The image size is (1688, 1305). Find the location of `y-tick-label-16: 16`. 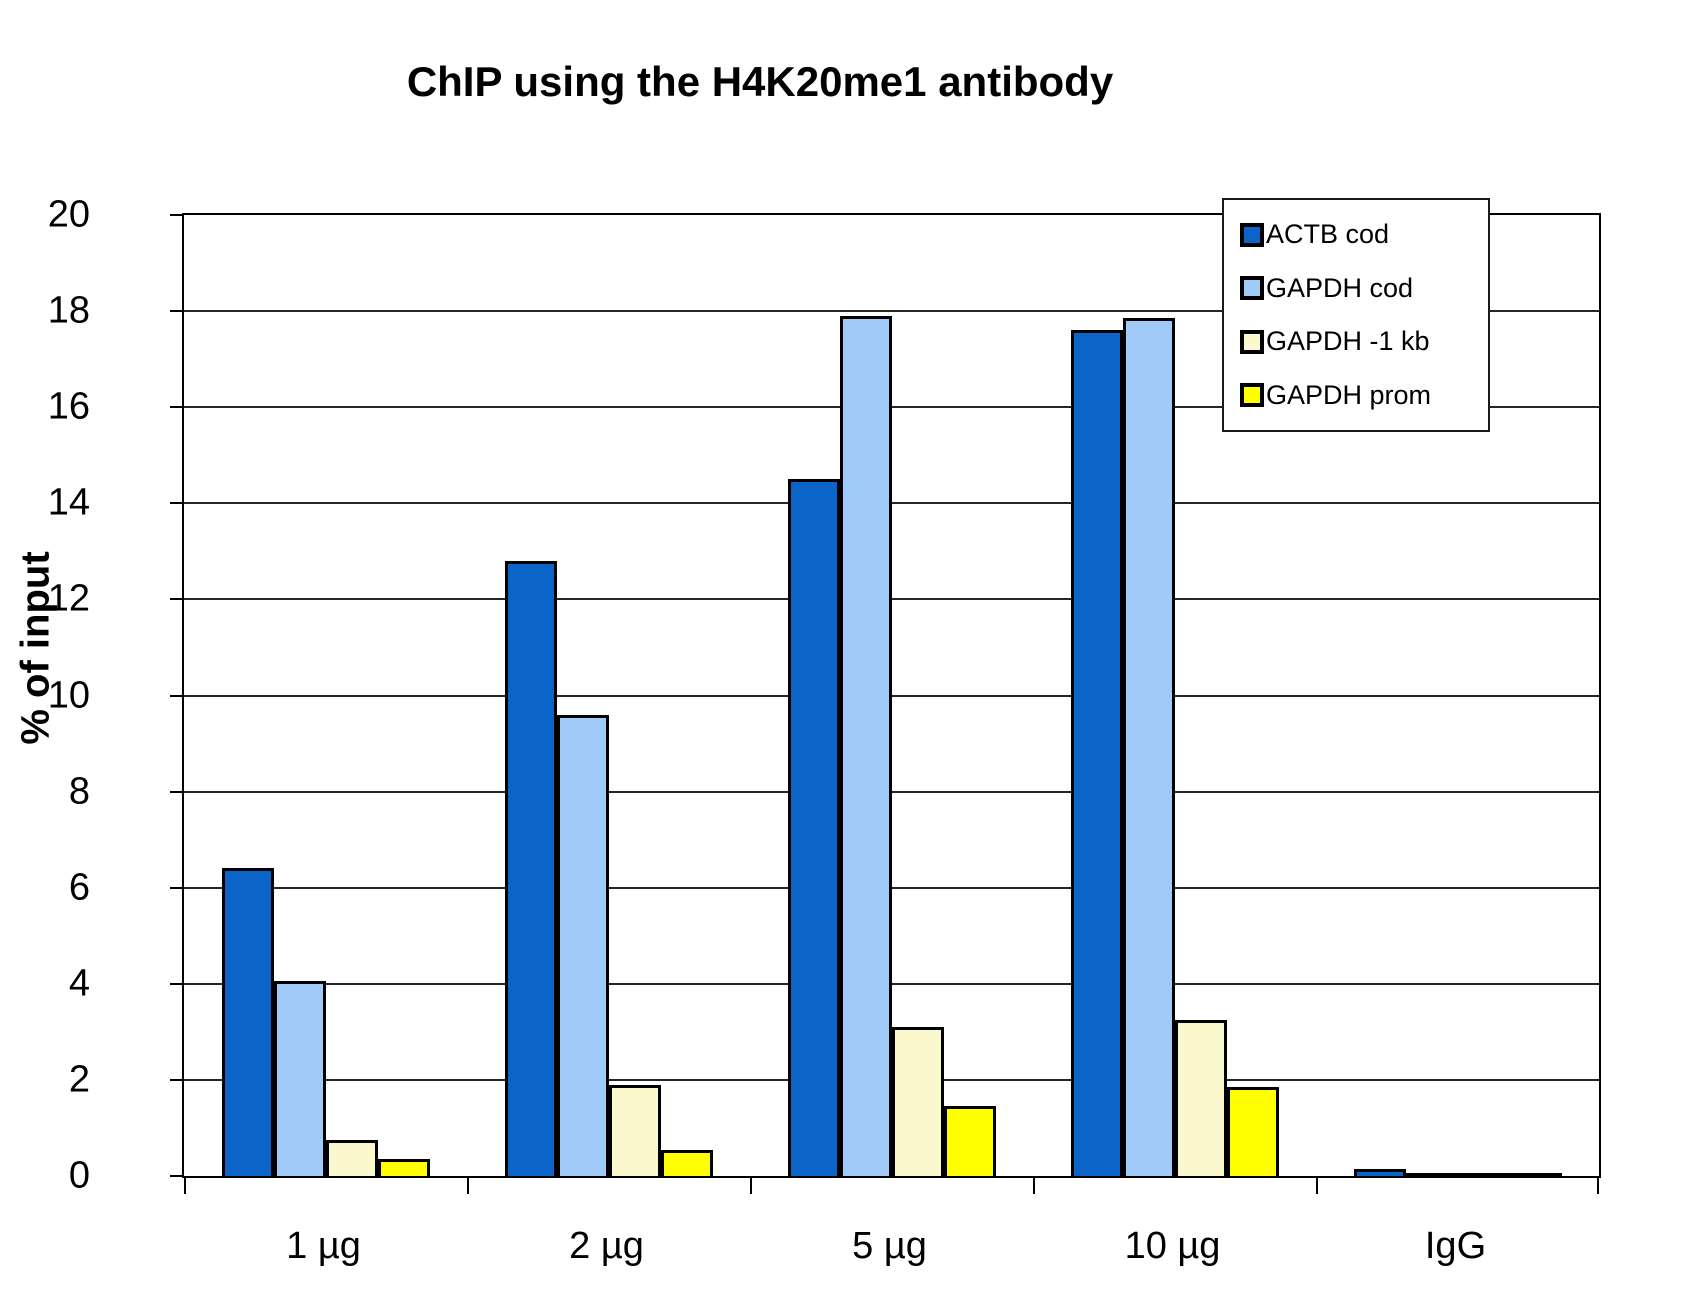

y-tick-label-16: 16 is located at coordinates (68, 406).